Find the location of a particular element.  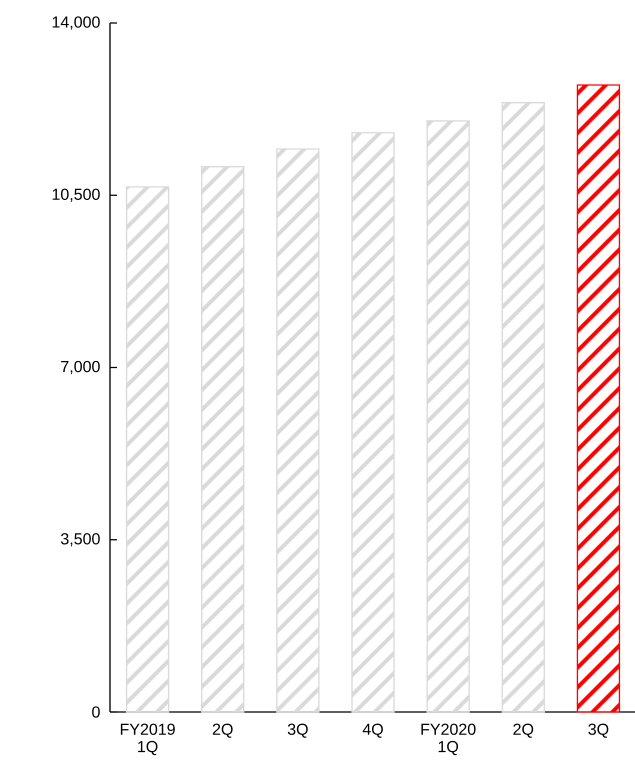

x-tick-label: 4Q is located at coordinates (372, 731).